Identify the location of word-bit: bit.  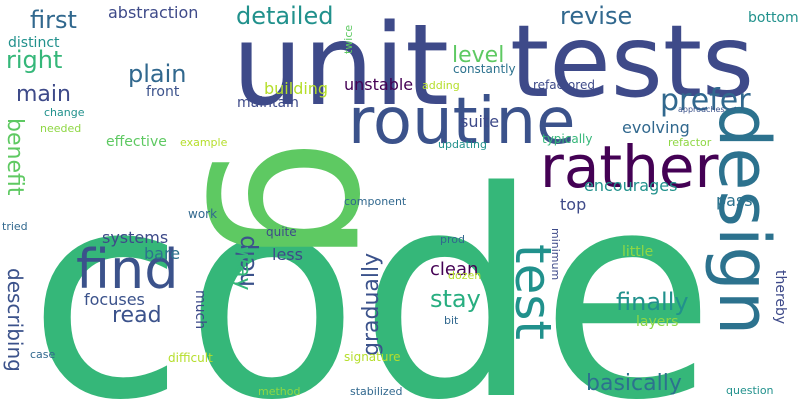
(451, 320).